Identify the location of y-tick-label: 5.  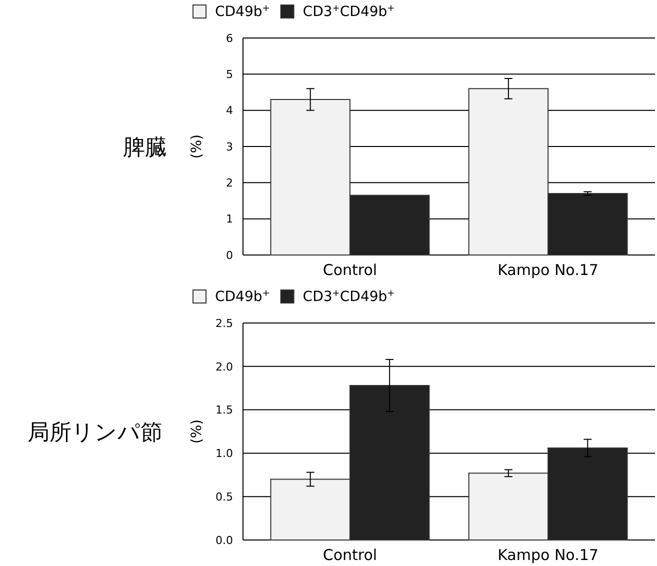
(229, 75).